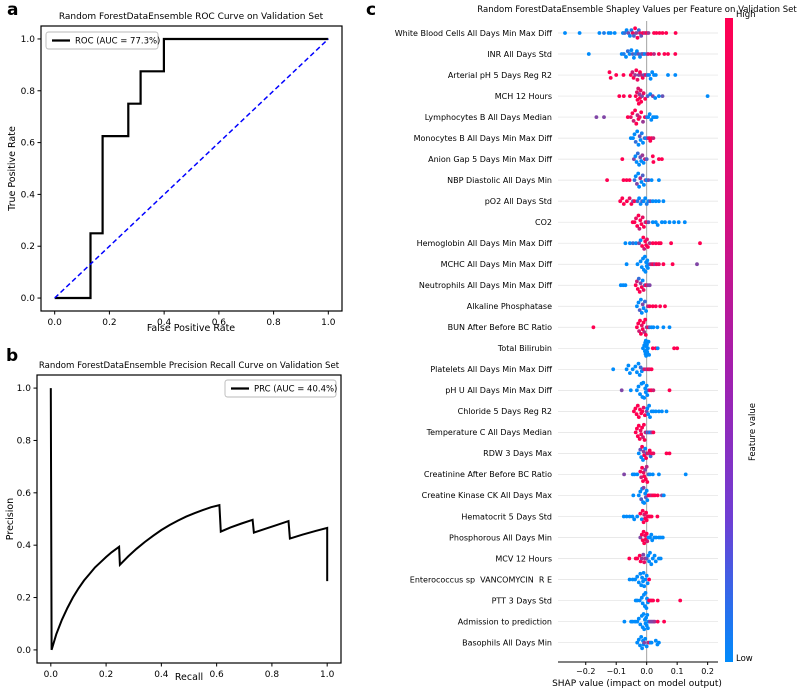 The height and width of the screenshot is (694, 800). Describe the element at coordinates (24, 441) in the screenshot. I see `y-tick-label: 0.8` at that location.